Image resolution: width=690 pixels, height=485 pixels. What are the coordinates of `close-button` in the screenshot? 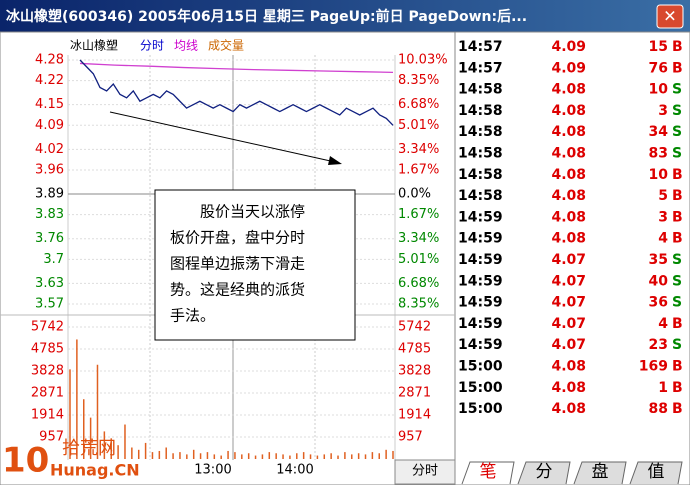 It's located at (670, 16).